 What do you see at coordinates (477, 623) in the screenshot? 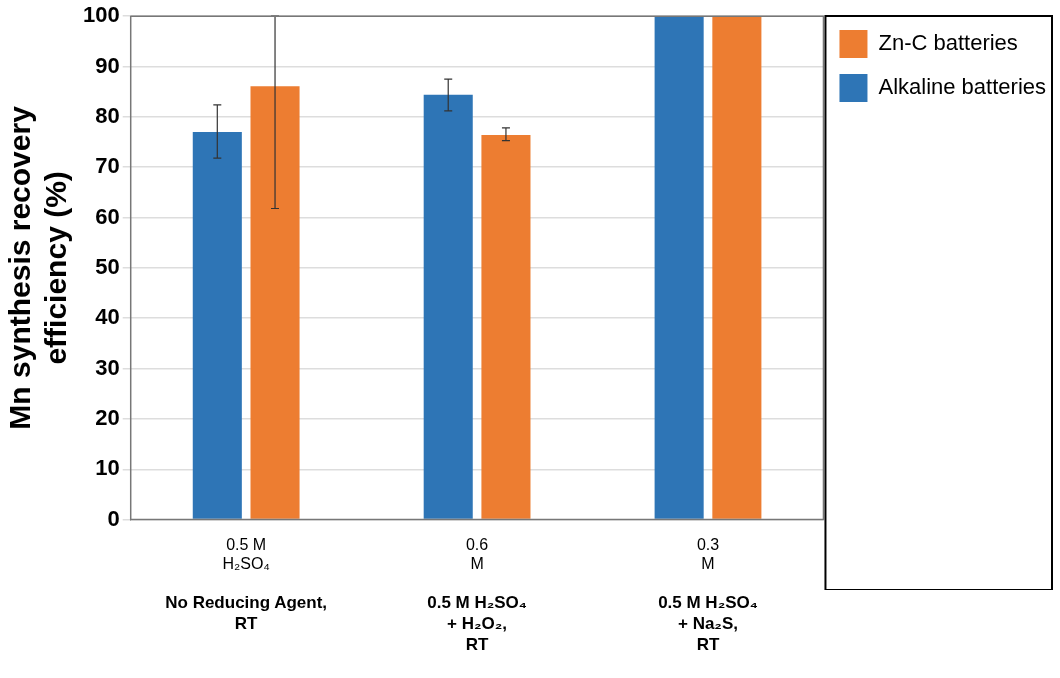
I see `text: 0.5 M H₂SO₄ + H₂O₂, RT` at bounding box center [477, 623].